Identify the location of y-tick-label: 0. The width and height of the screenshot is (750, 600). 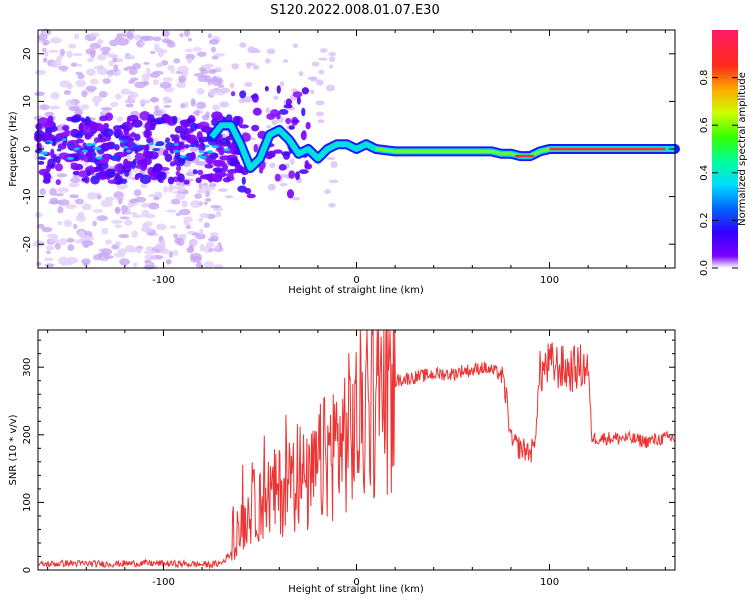
(27, 570).